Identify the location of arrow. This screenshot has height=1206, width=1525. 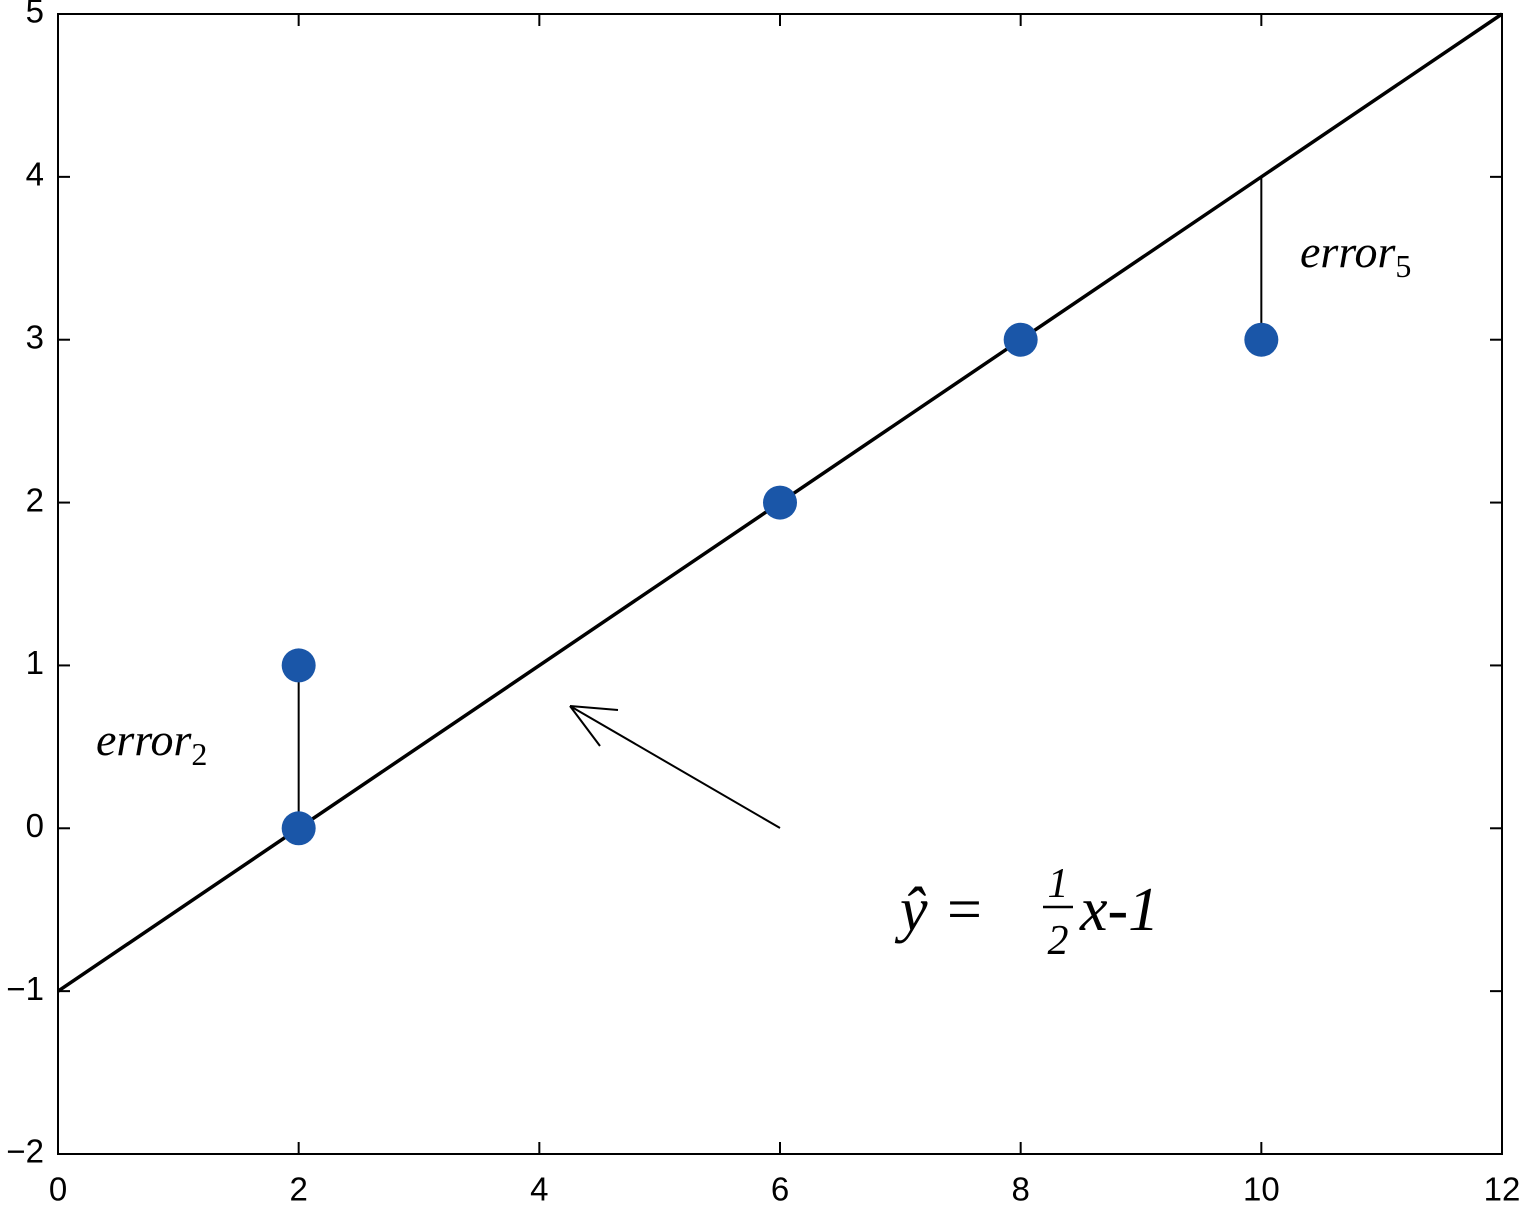
(675, 767).